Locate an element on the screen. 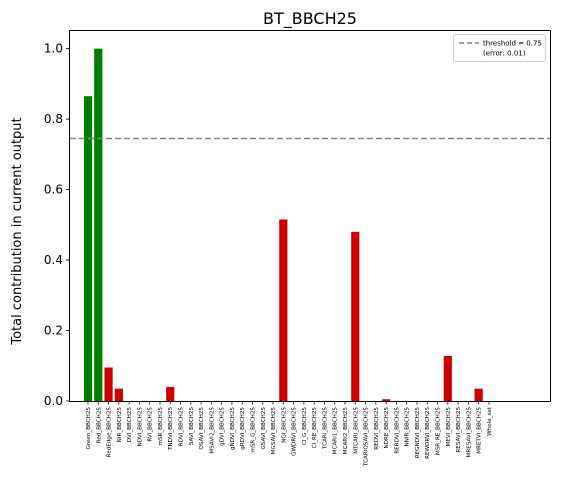 The height and width of the screenshot is (494, 570). bar-Green_BBCH25 is located at coordinates (88, 248).